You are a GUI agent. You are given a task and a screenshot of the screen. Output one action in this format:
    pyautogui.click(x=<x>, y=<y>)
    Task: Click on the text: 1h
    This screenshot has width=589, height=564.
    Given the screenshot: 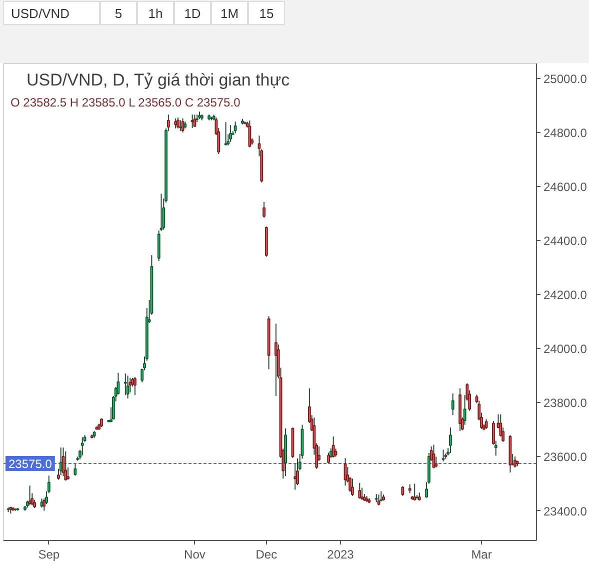 What is the action you would take?
    pyautogui.click(x=155, y=13)
    